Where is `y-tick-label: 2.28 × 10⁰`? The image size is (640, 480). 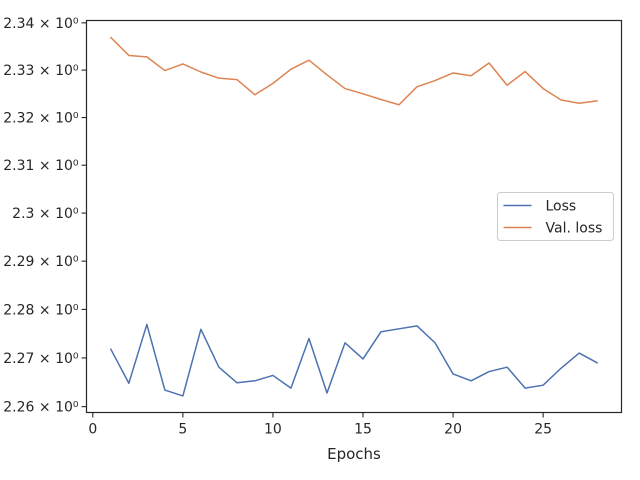
y-tick-label: 2.28 × 10⁰ is located at coordinates (41, 310).